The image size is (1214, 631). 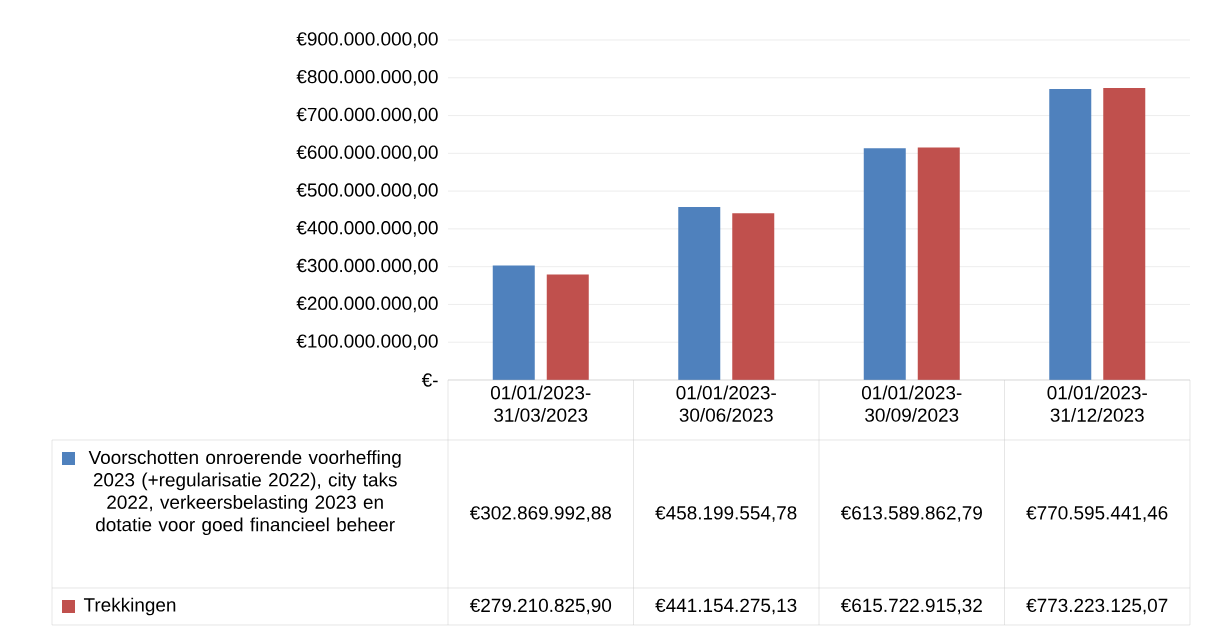 What do you see at coordinates (244, 493) in the screenshot?
I see `legend-label: Voorschotten onroerende voorheffing 2023 (+regularisatie 2022), city taks 2022, verkeersbelasting 2023 en dotatie voor goed financieel beheer` at bounding box center [244, 493].